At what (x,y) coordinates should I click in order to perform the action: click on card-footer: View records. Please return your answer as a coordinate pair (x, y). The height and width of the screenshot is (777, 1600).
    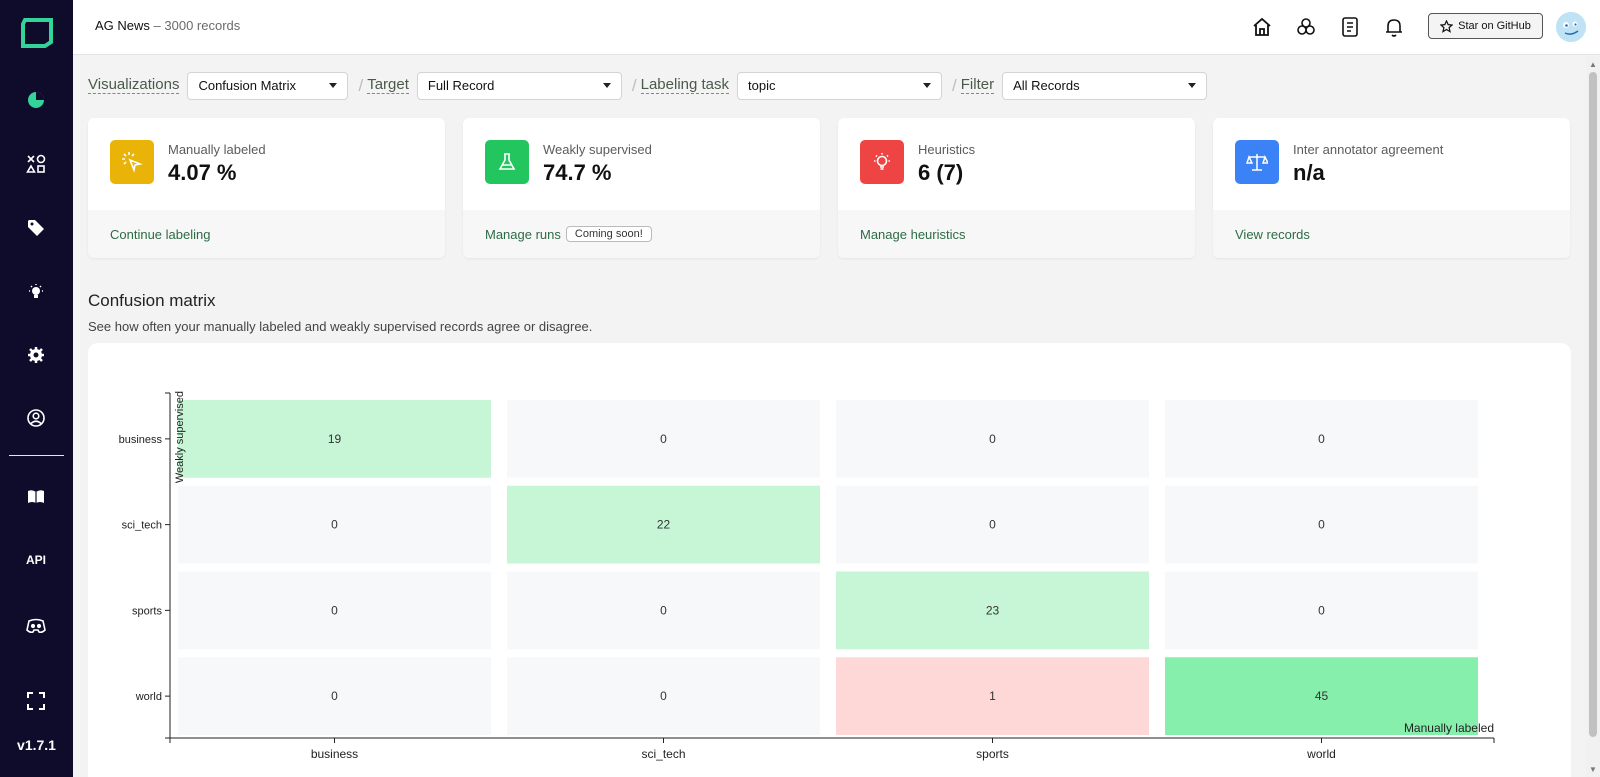
    Looking at the image, I should click on (1391, 234).